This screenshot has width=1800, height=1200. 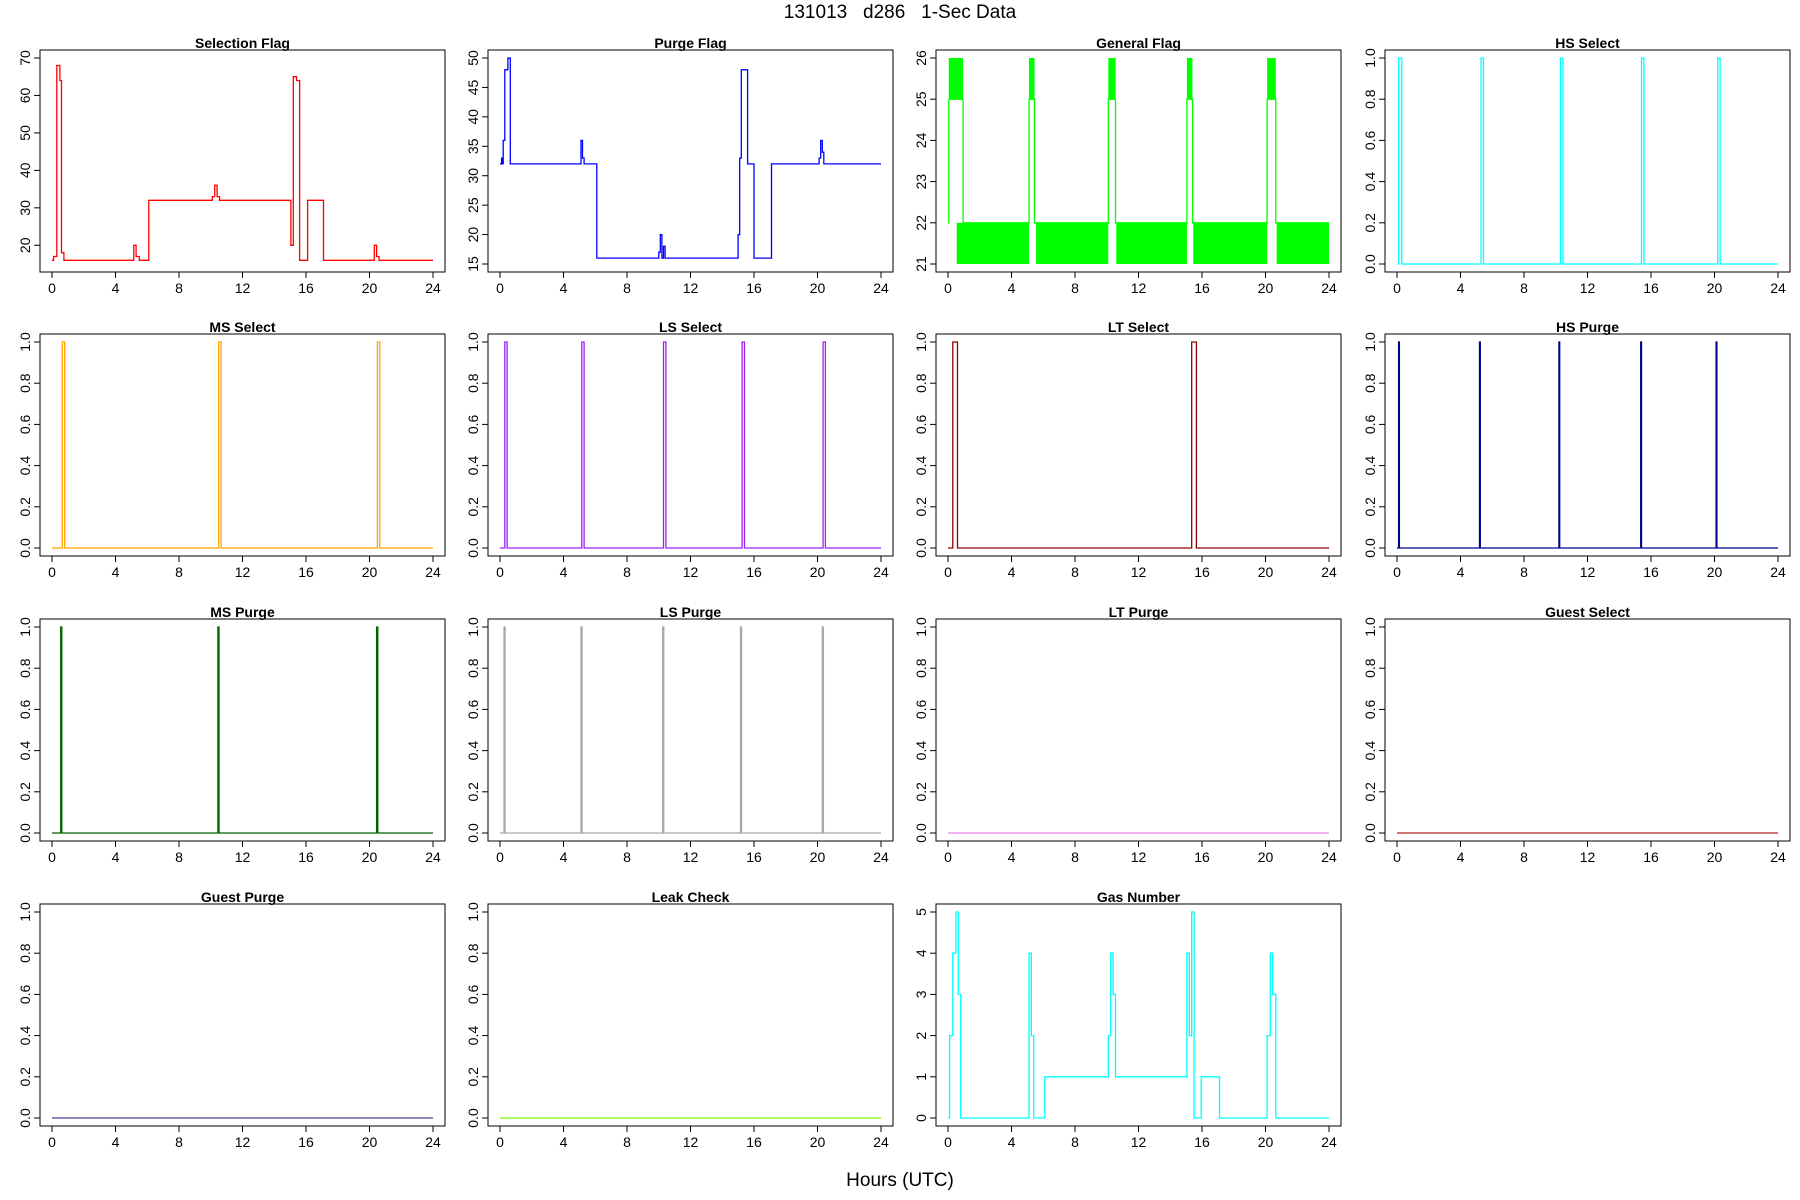 What do you see at coordinates (473, 87) in the screenshot?
I see `y-tick-label: 45` at bounding box center [473, 87].